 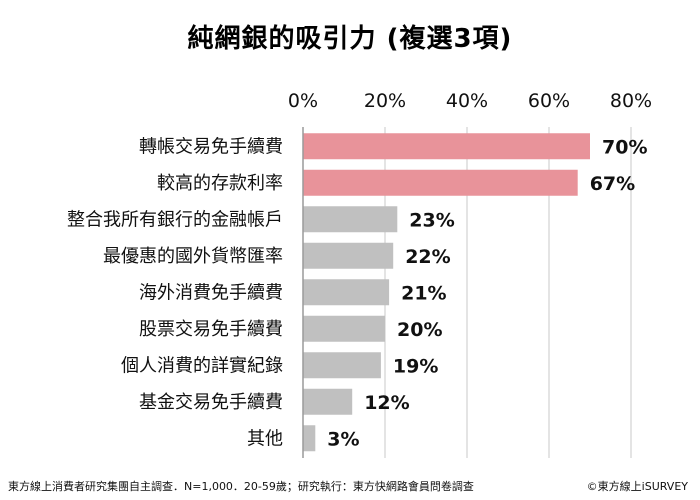 What do you see at coordinates (467, 101) in the screenshot?
I see `x-tick-label: 40%` at bounding box center [467, 101].